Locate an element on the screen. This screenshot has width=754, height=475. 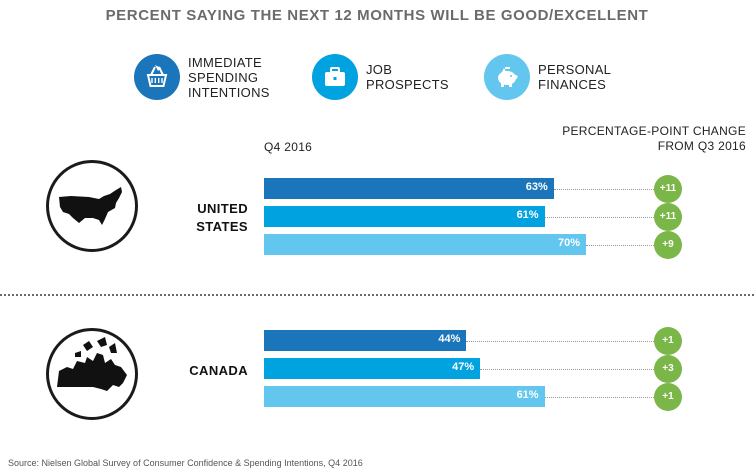
briefcase-icon is located at coordinates (335, 77).